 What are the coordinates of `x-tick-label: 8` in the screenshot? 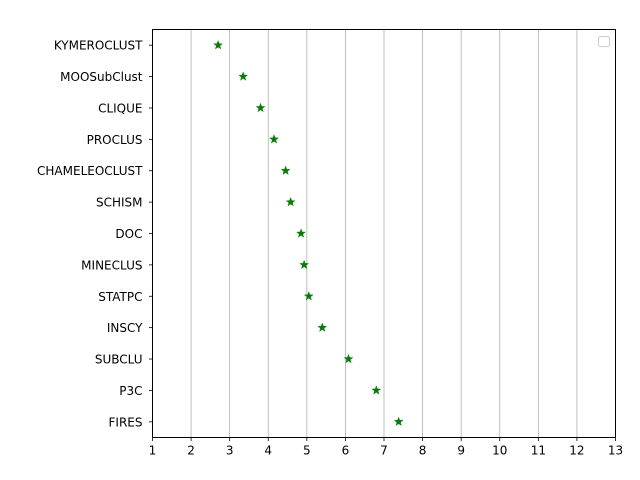 It's located at (423, 451).